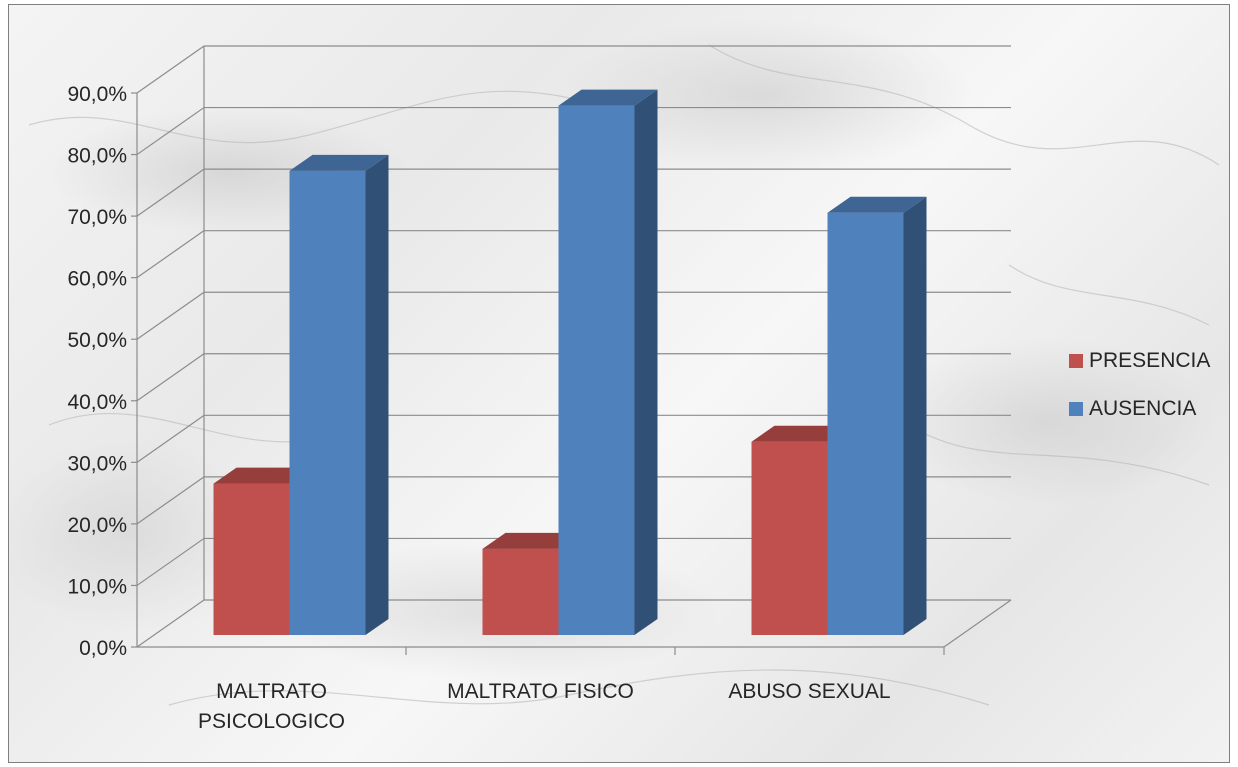  What do you see at coordinates (97, 525) in the screenshot?
I see `y-tick-label: 20,0%` at bounding box center [97, 525].